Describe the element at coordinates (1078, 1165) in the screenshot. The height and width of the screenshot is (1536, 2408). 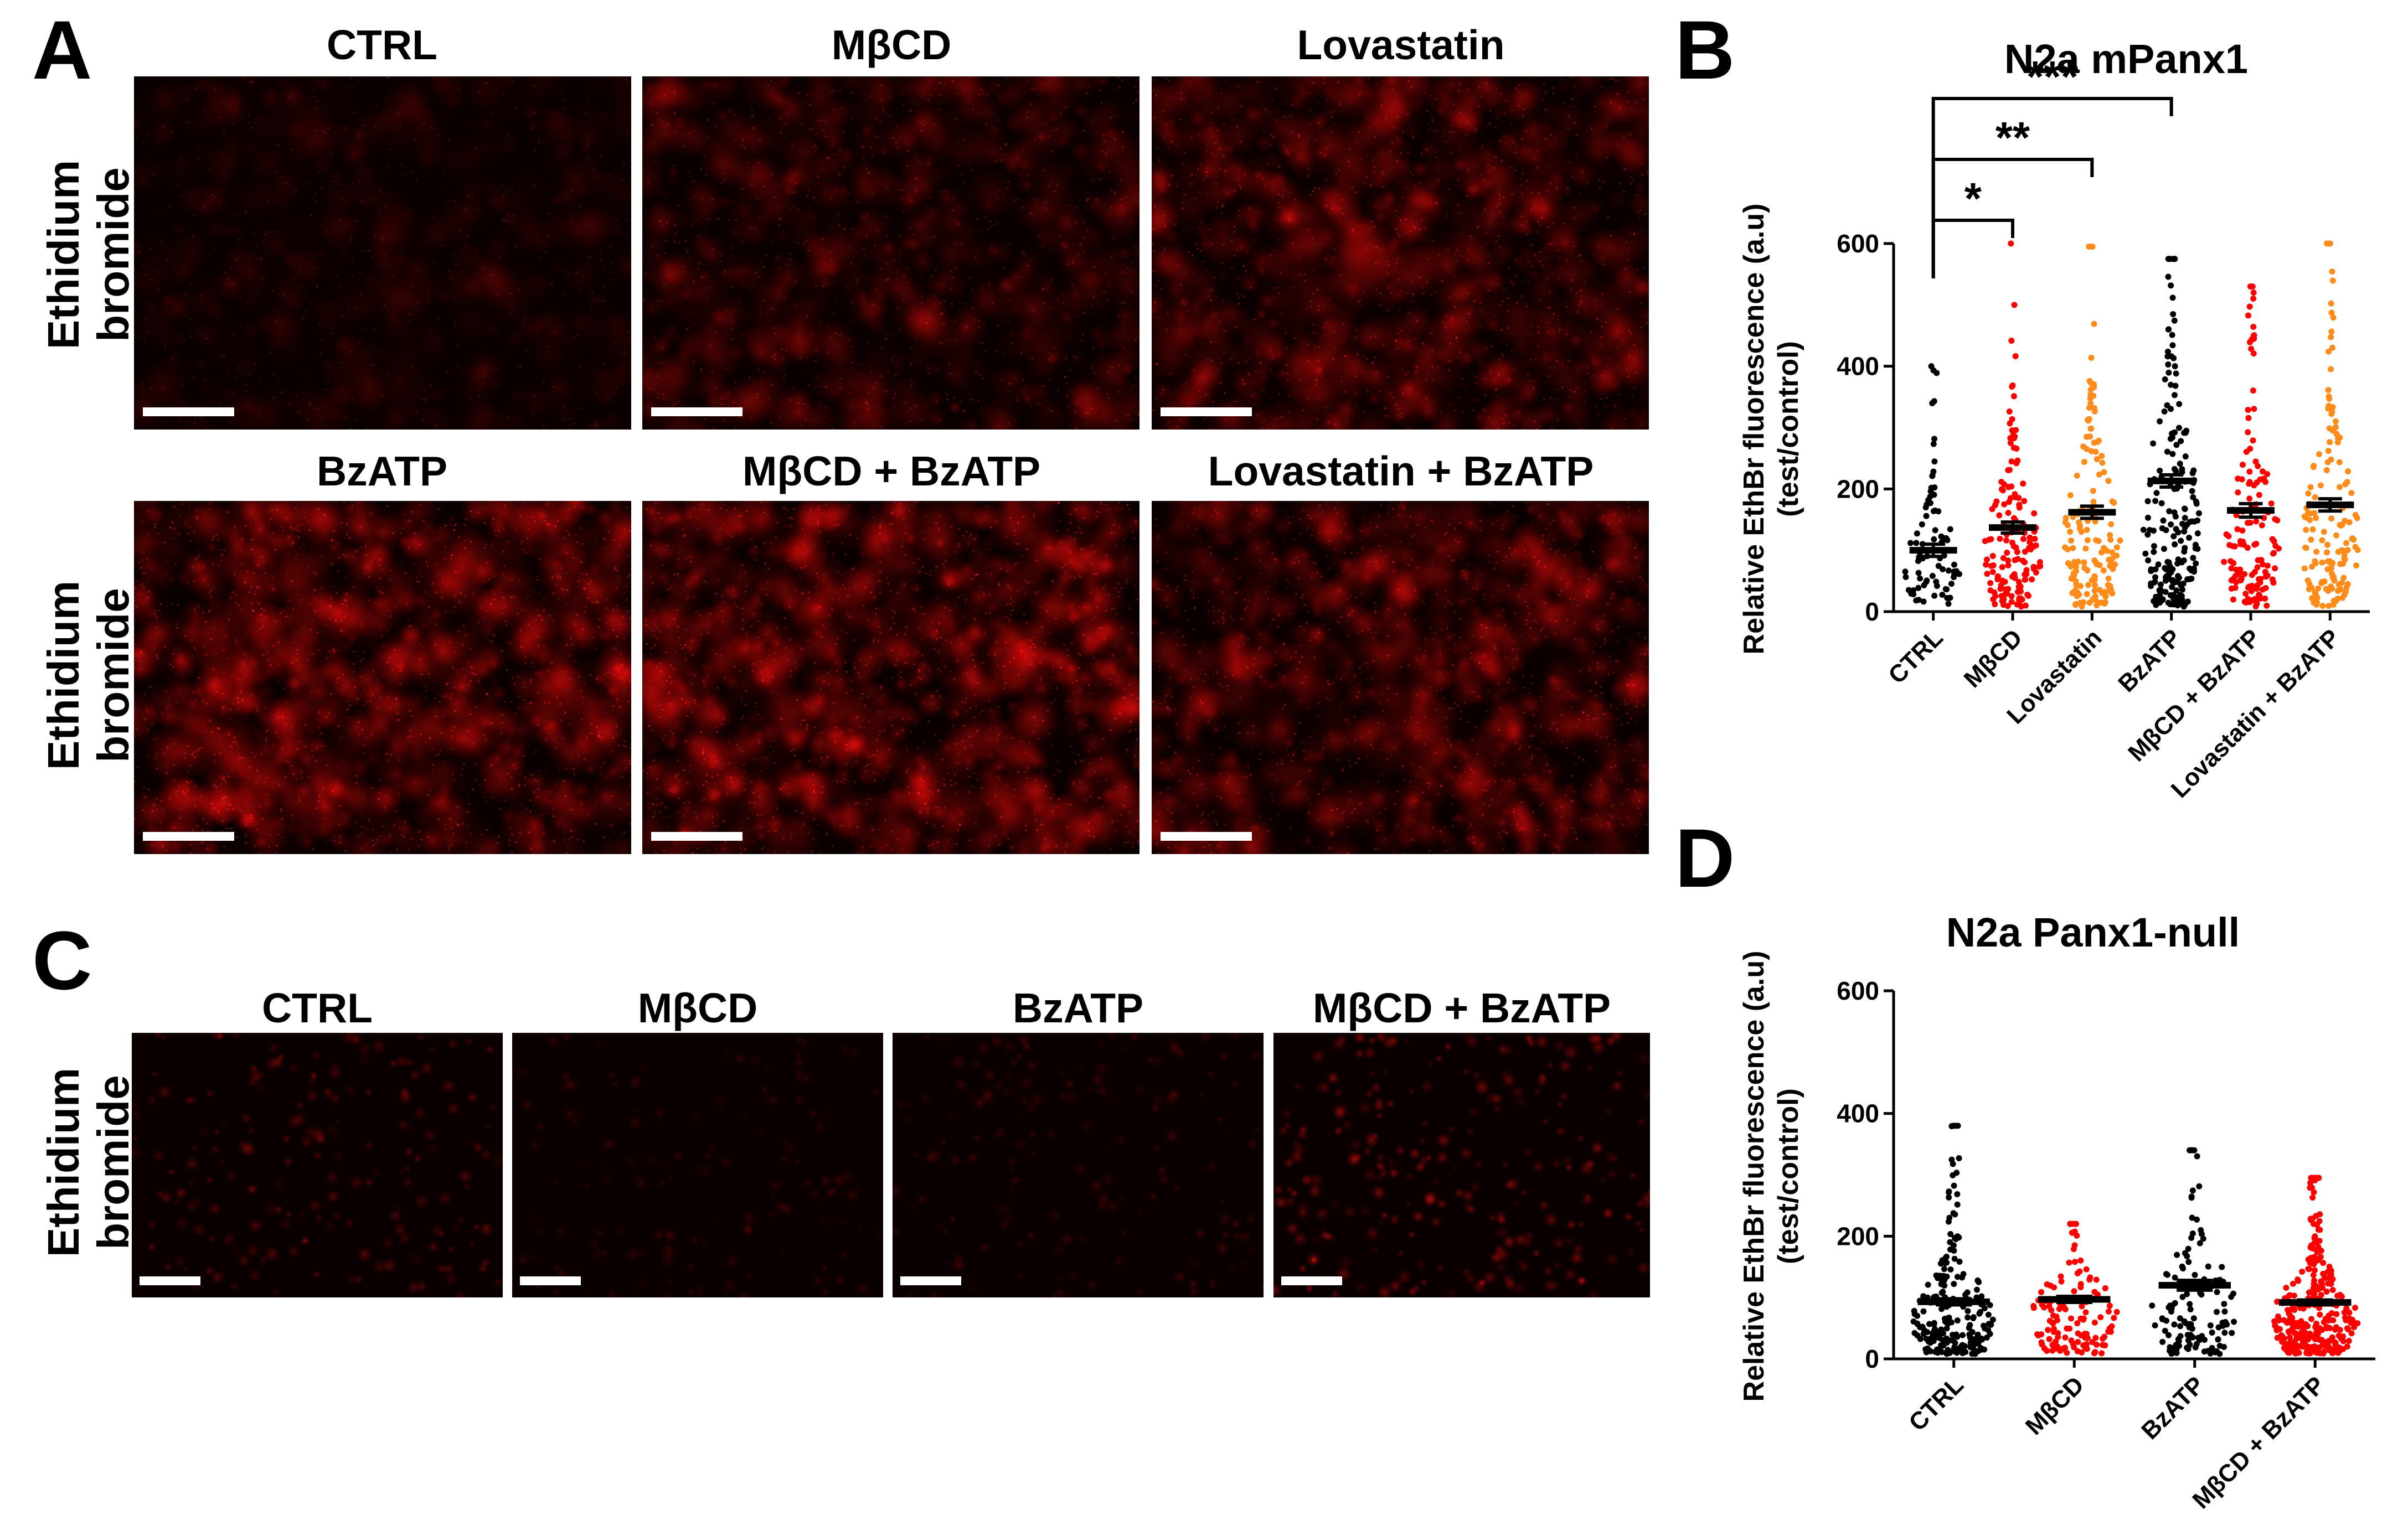
I see `micrograph-c-bzatp` at that location.